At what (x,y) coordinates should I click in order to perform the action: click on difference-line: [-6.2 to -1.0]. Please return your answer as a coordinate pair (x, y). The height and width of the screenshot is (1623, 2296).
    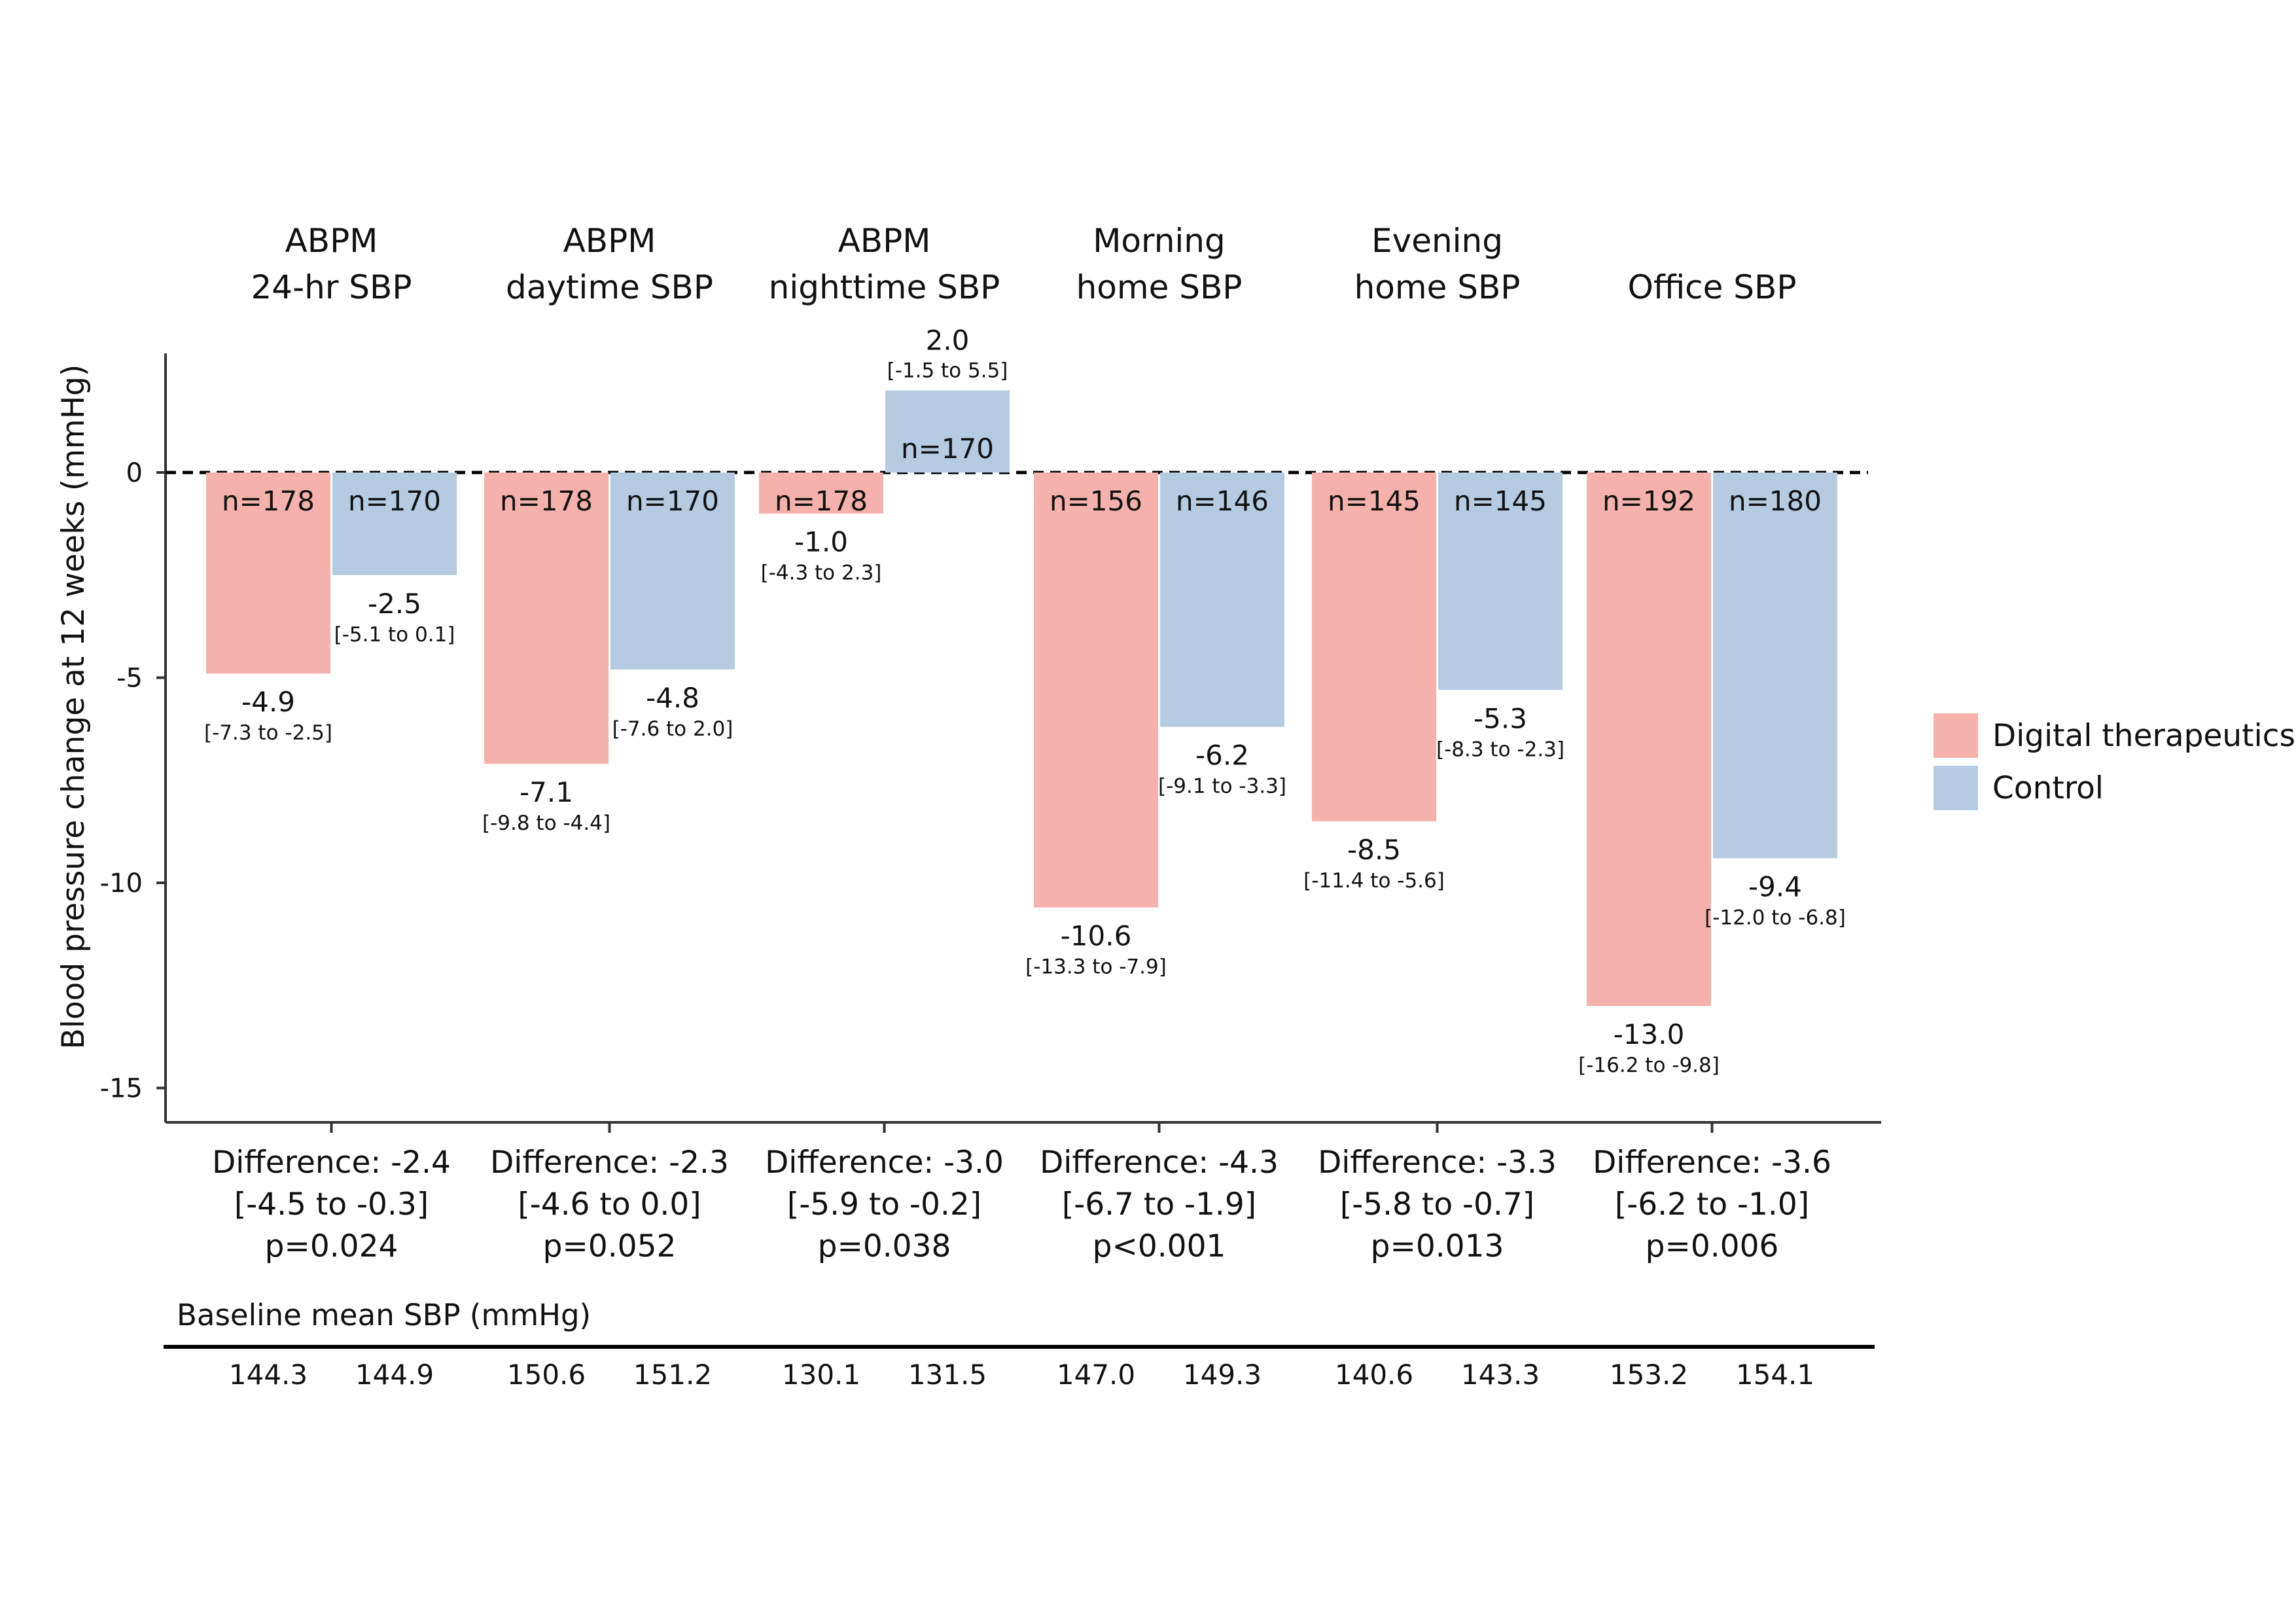
    Looking at the image, I should click on (1712, 1204).